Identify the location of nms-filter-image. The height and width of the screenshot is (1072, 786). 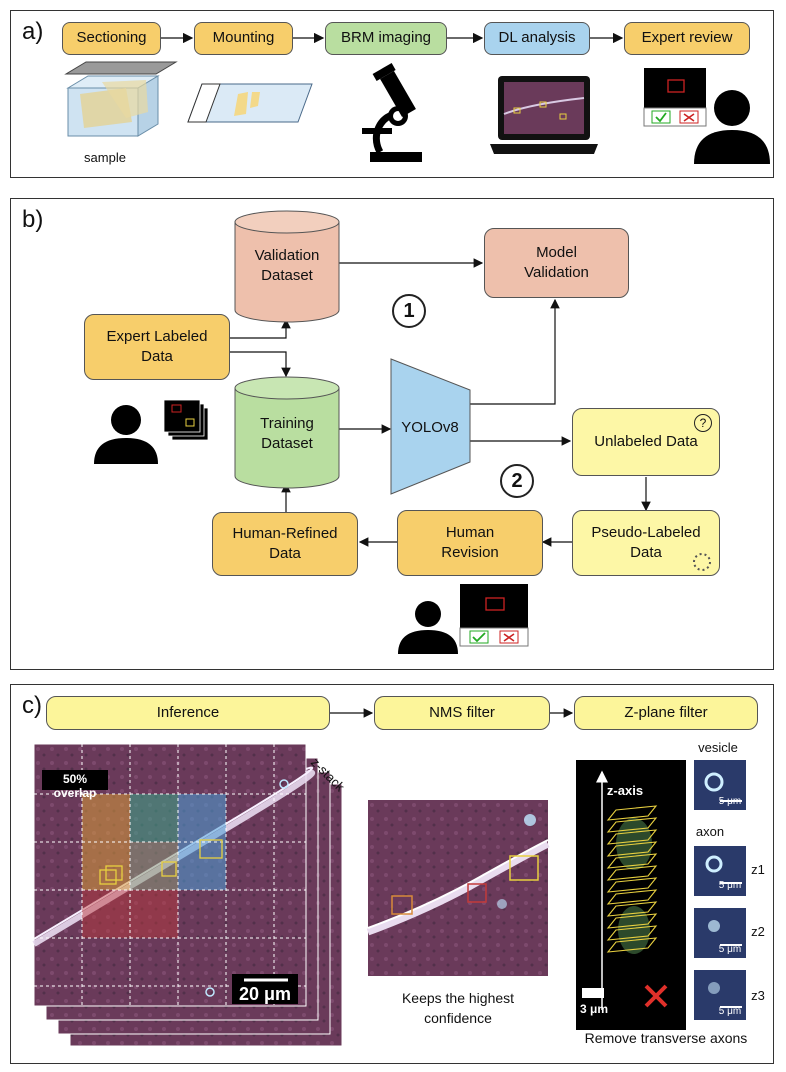
(458, 888).